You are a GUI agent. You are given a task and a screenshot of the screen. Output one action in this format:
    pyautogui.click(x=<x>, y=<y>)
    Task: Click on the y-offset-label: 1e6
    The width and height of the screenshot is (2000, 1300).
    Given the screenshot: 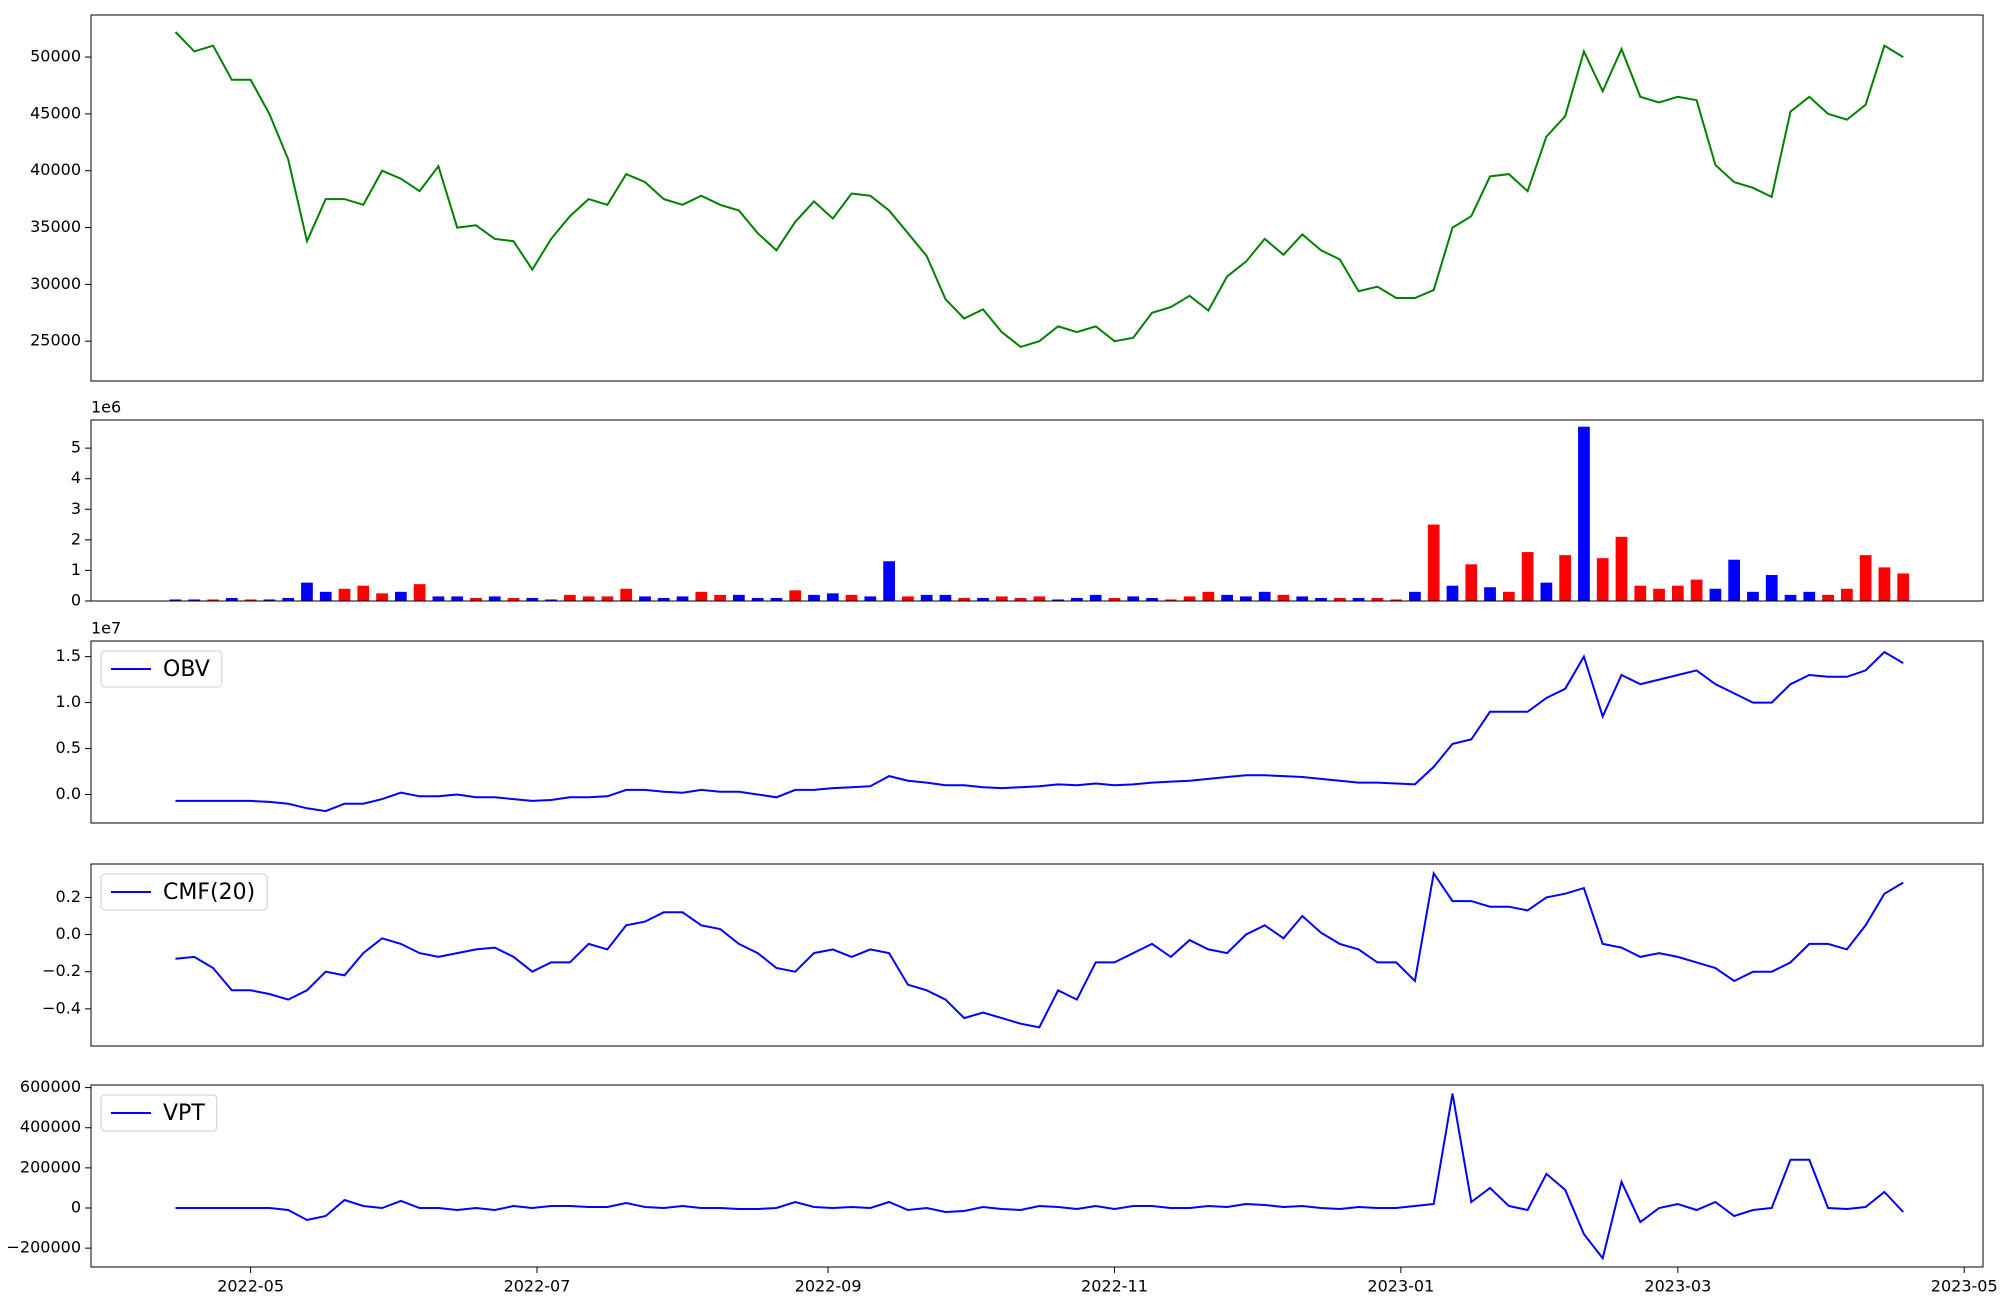 What is the action you would take?
    pyautogui.click(x=106, y=407)
    